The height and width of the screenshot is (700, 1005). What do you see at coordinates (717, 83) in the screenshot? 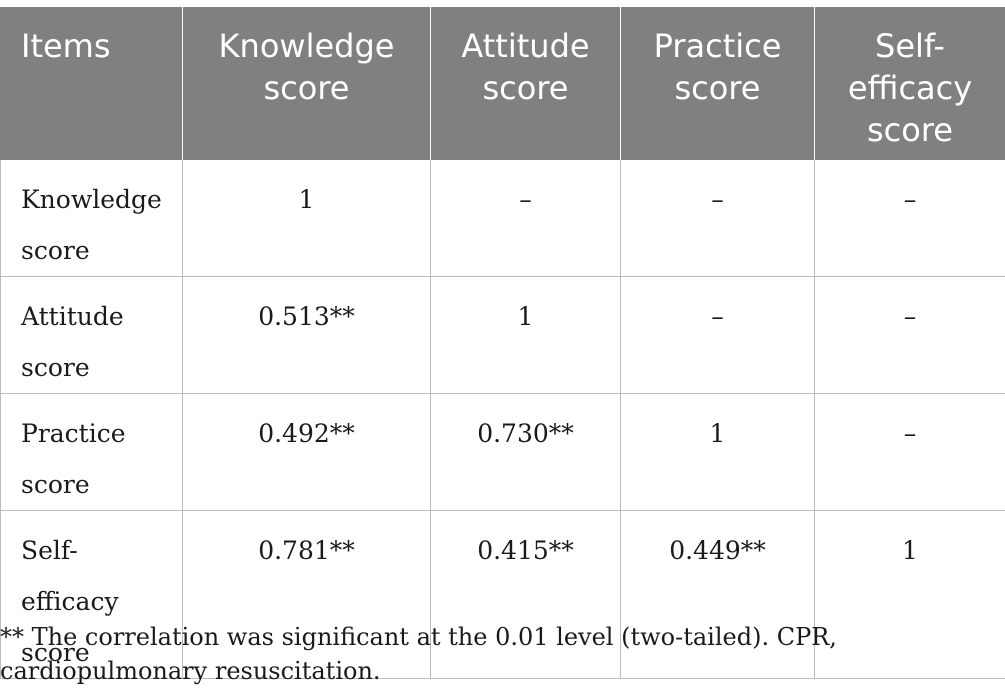
I see `header-practice-score: Practice score` at bounding box center [717, 83].